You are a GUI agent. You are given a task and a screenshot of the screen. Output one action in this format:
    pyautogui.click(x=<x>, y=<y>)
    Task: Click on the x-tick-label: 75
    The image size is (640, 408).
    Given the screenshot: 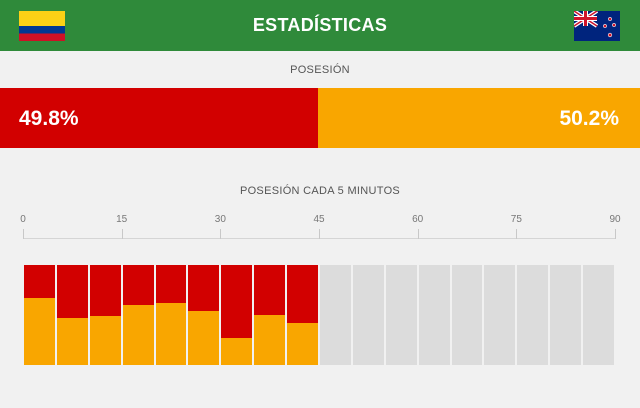 What is the action you would take?
    pyautogui.click(x=516, y=219)
    